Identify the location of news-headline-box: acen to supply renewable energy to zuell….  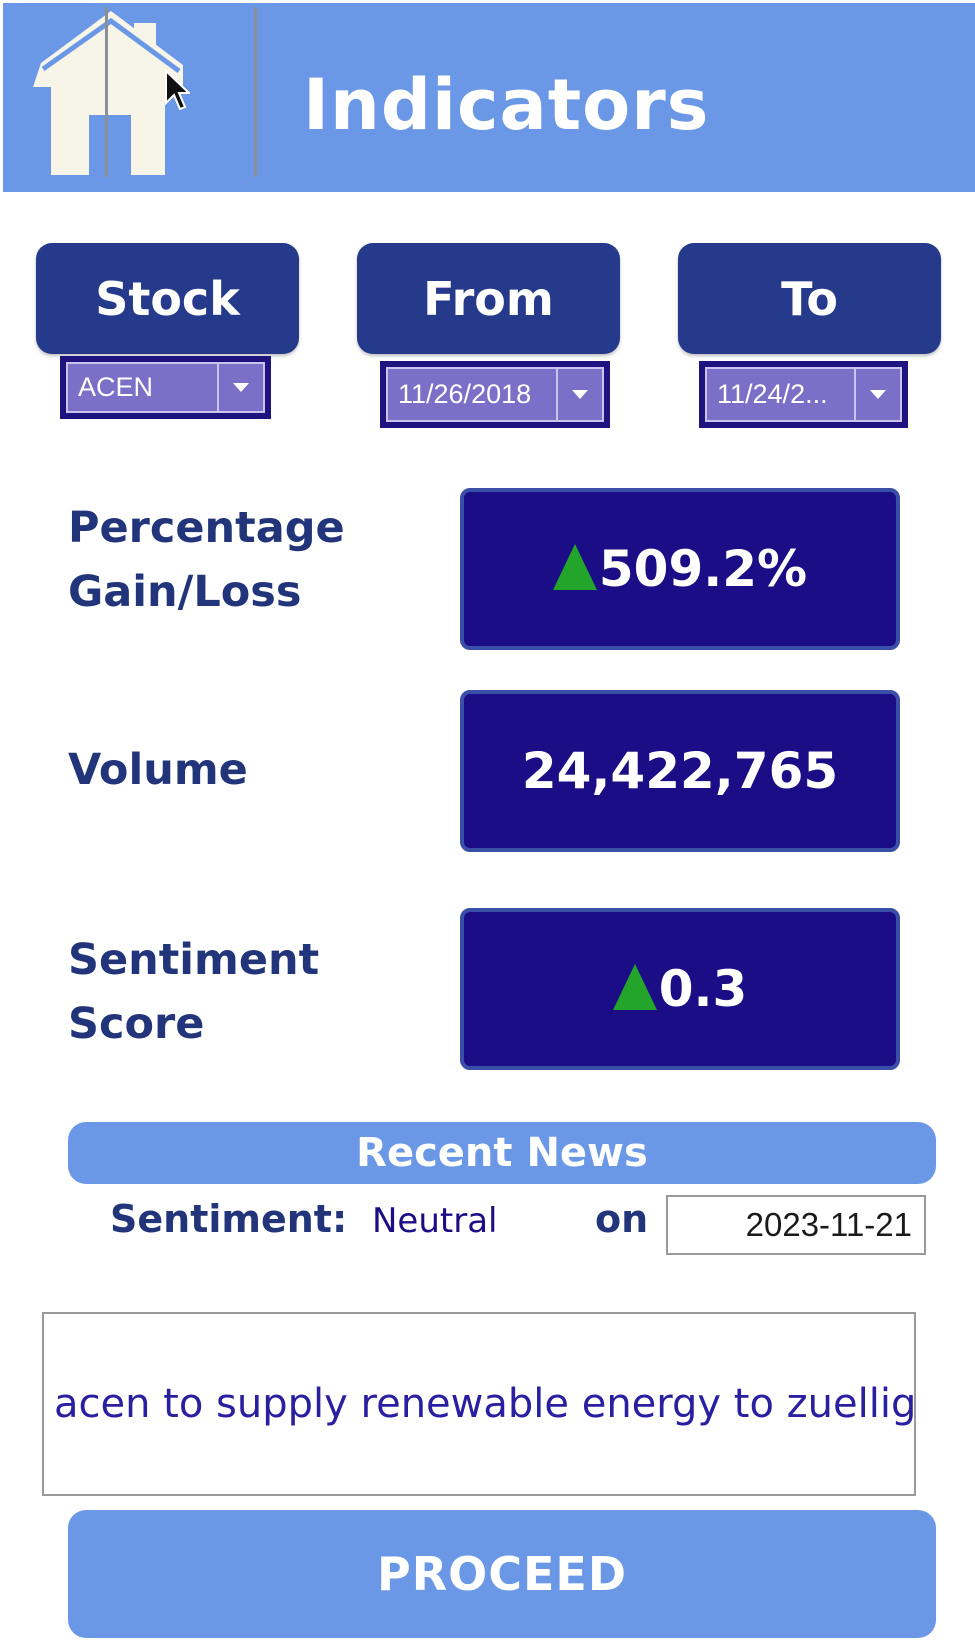
(479, 1404).